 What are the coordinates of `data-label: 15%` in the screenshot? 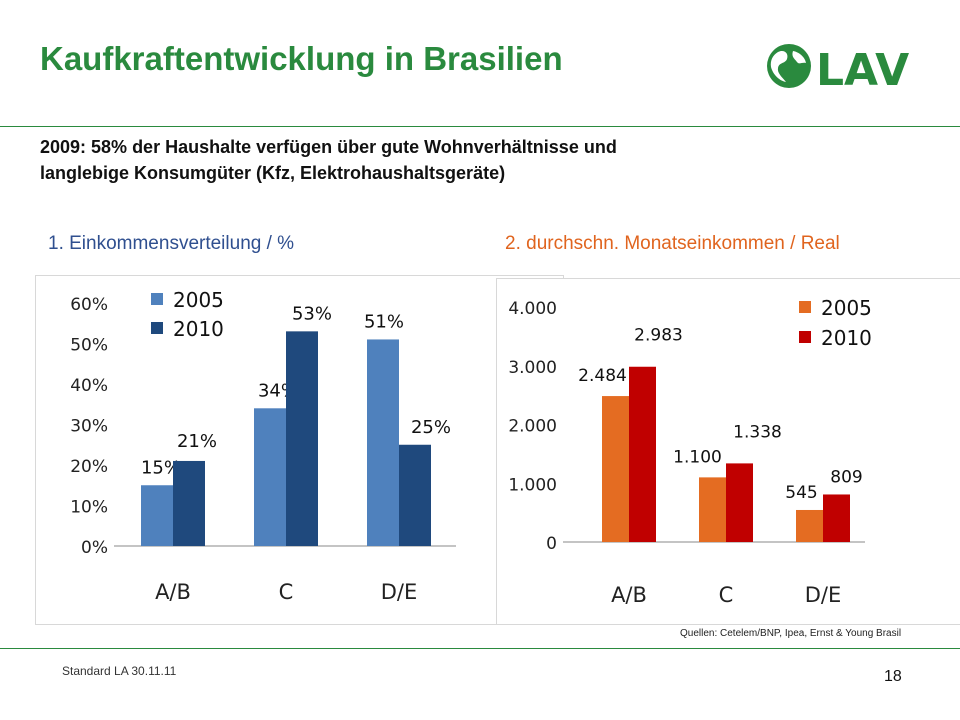 It's located at (161, 467).